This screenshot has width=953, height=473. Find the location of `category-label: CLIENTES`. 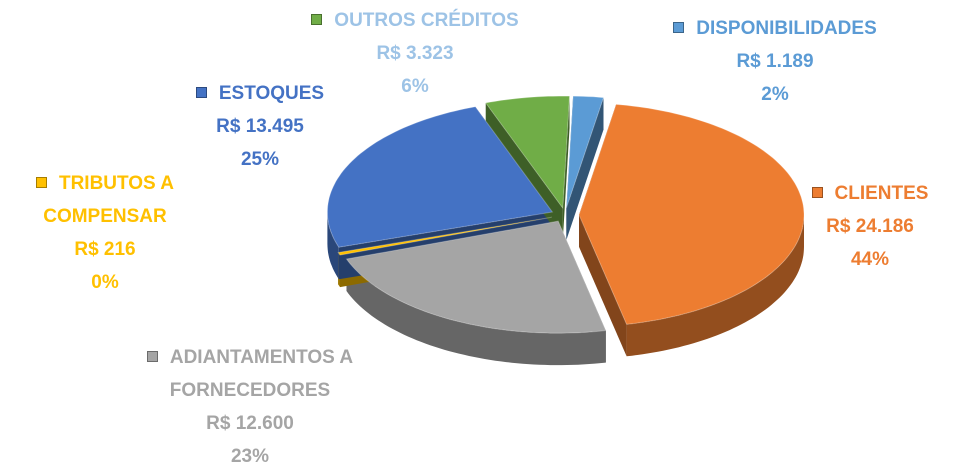

category-label: CLIENTES is located at coordinates (881, 193).